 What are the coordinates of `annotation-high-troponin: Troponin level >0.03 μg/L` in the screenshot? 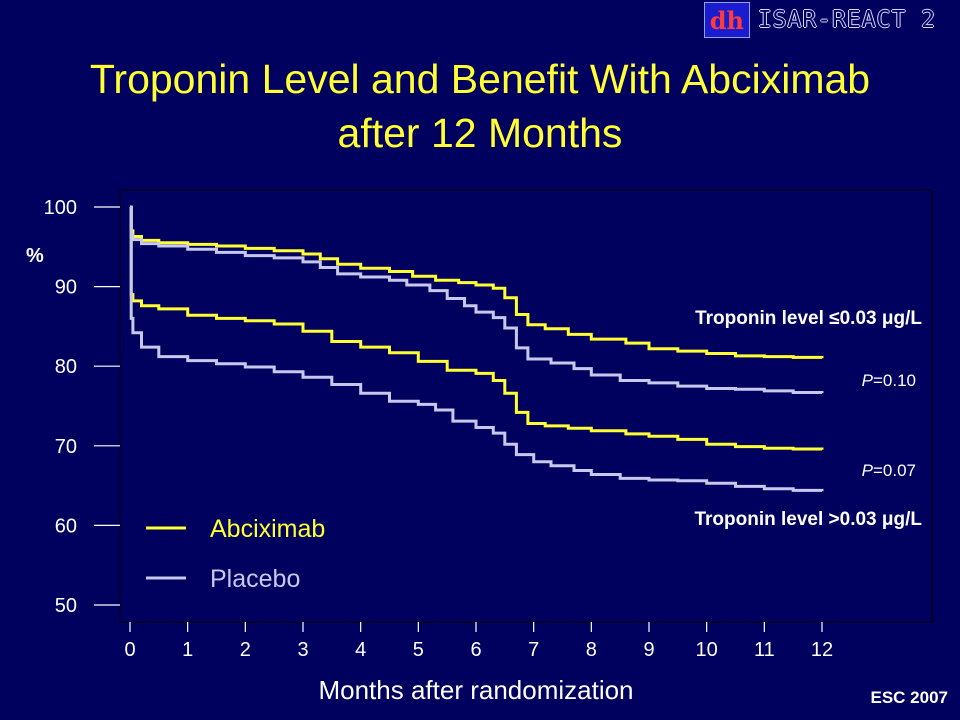 It's located at (808, 519).